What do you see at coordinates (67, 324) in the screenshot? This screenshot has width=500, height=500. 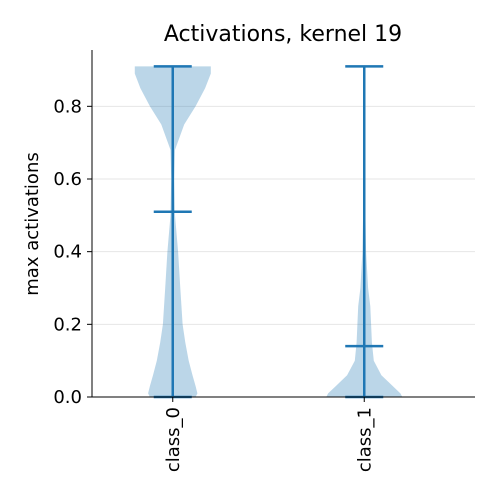 I see `y-tick-label: 0.2` at bounding box center [67, 324].